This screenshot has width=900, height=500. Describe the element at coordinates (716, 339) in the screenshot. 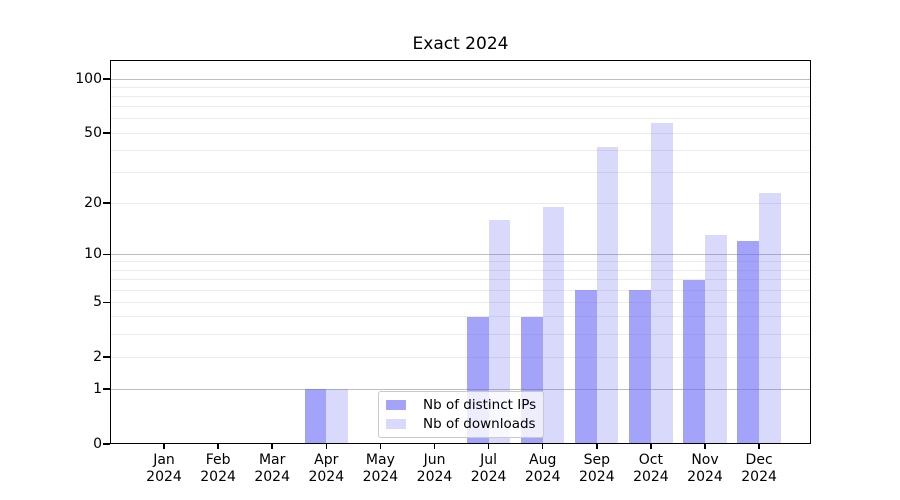

I see `bar-downloads-nov` at that location.